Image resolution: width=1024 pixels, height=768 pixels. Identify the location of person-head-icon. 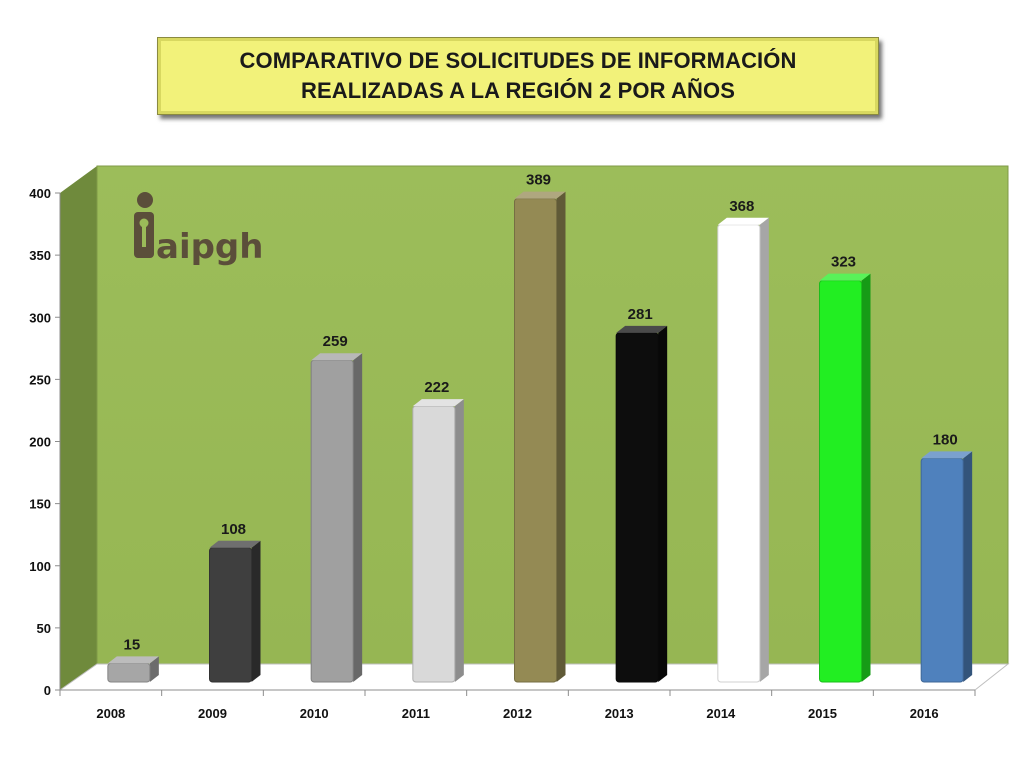
(145, 200).